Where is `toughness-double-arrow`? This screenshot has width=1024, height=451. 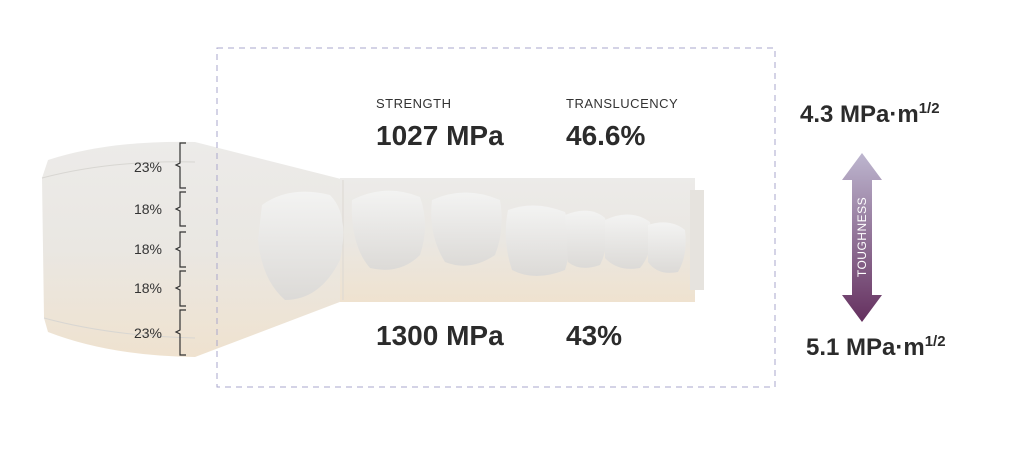
toughness-double-arrow is located at coordinates (862, 237).